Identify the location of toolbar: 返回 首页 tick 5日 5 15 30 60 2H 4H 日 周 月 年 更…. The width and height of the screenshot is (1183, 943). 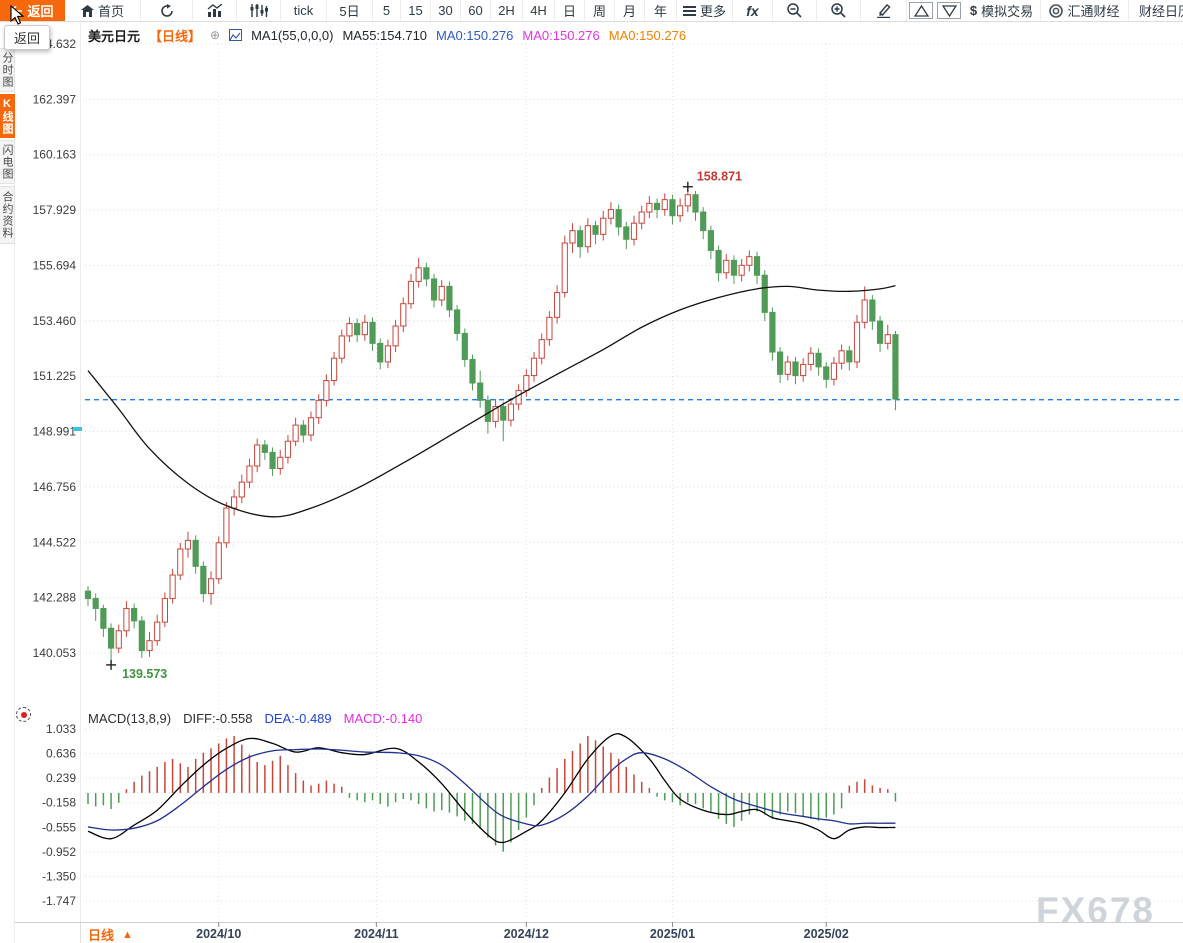
(591, 11).